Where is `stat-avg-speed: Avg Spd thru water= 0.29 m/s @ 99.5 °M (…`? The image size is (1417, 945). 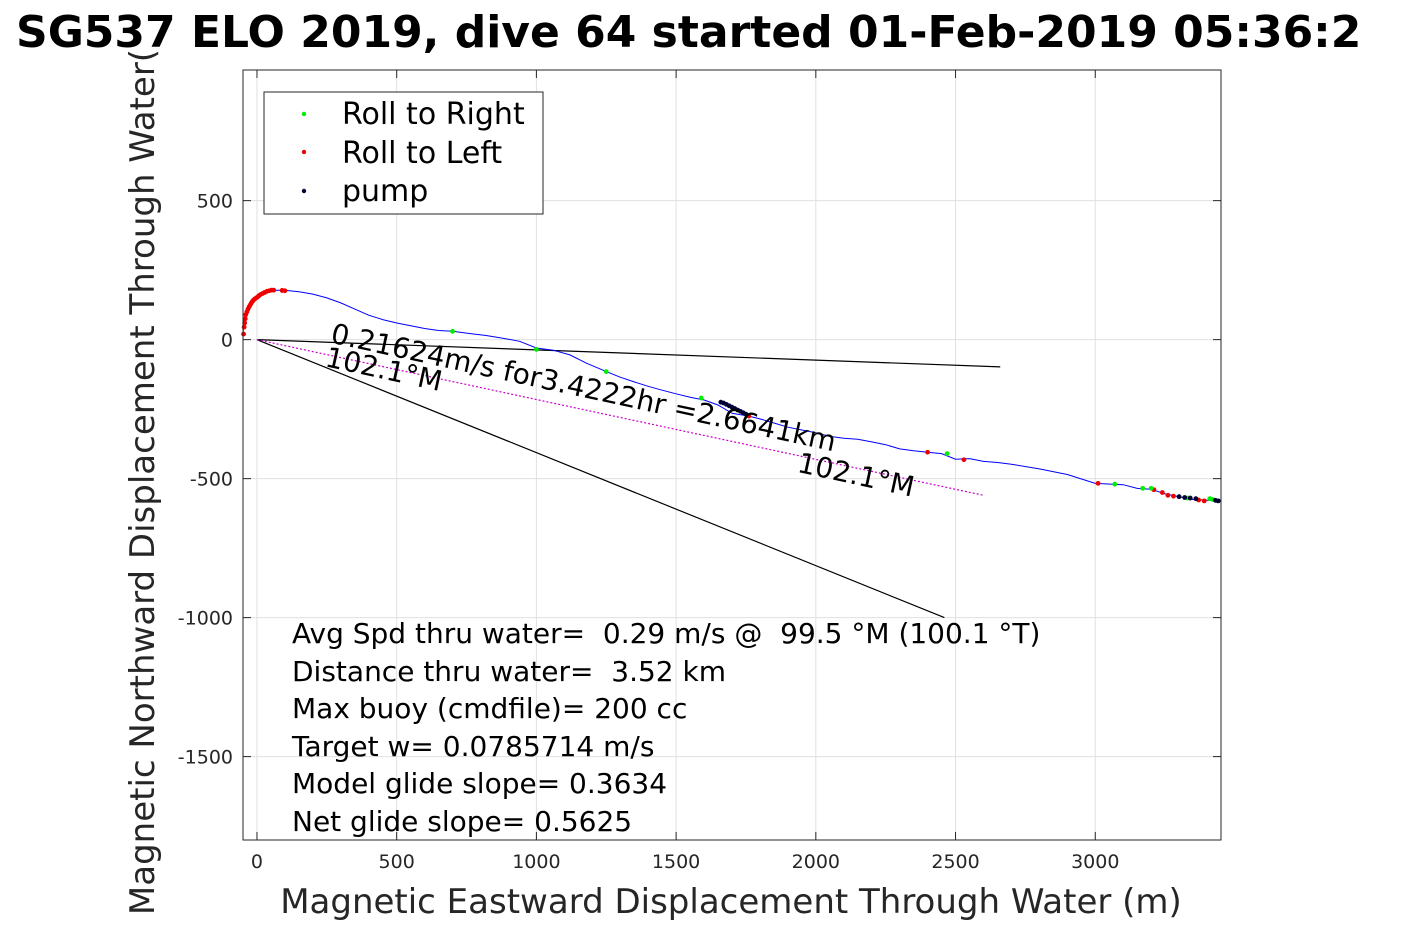
stat-avg-speed: Avg Spd thru water= 0.29 m/s @ 99.5 °M (… is located at coordinates (666, 633).